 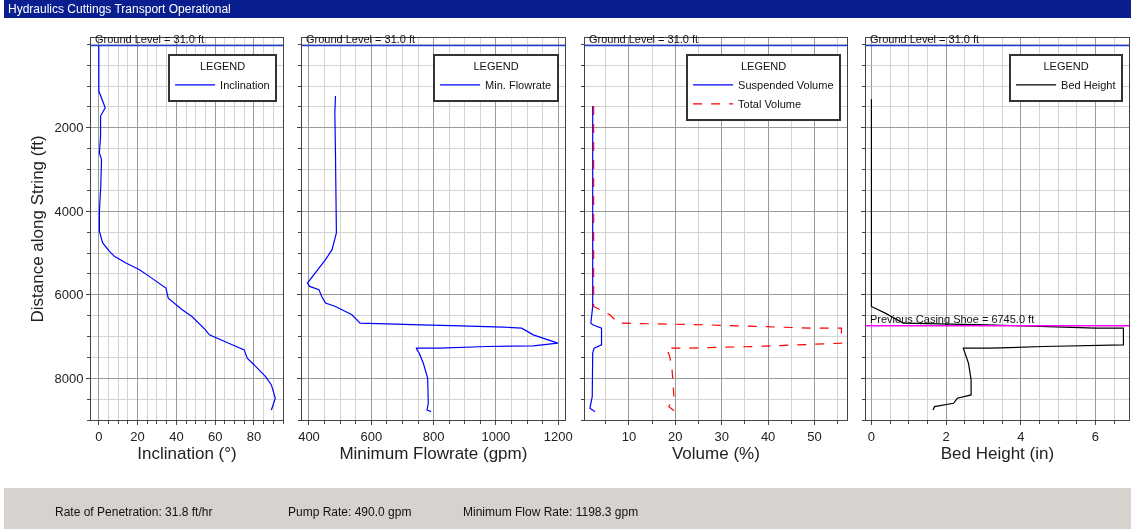 I want to click on x-tick-label: 50, so click(x=814, y=436).